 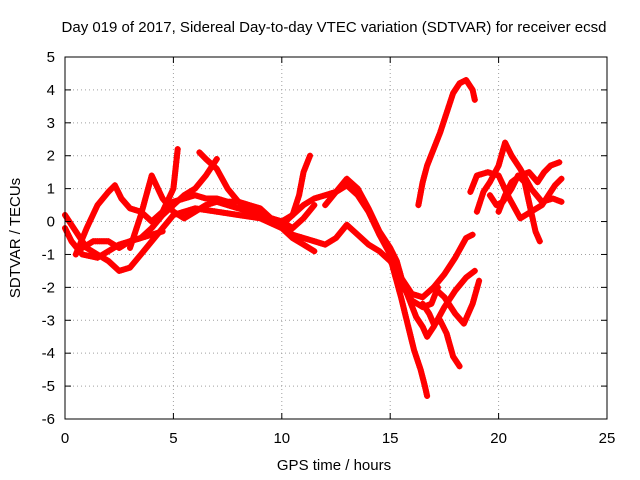 I want to click on x-tick-label: 25, so click(x=607, y=438).